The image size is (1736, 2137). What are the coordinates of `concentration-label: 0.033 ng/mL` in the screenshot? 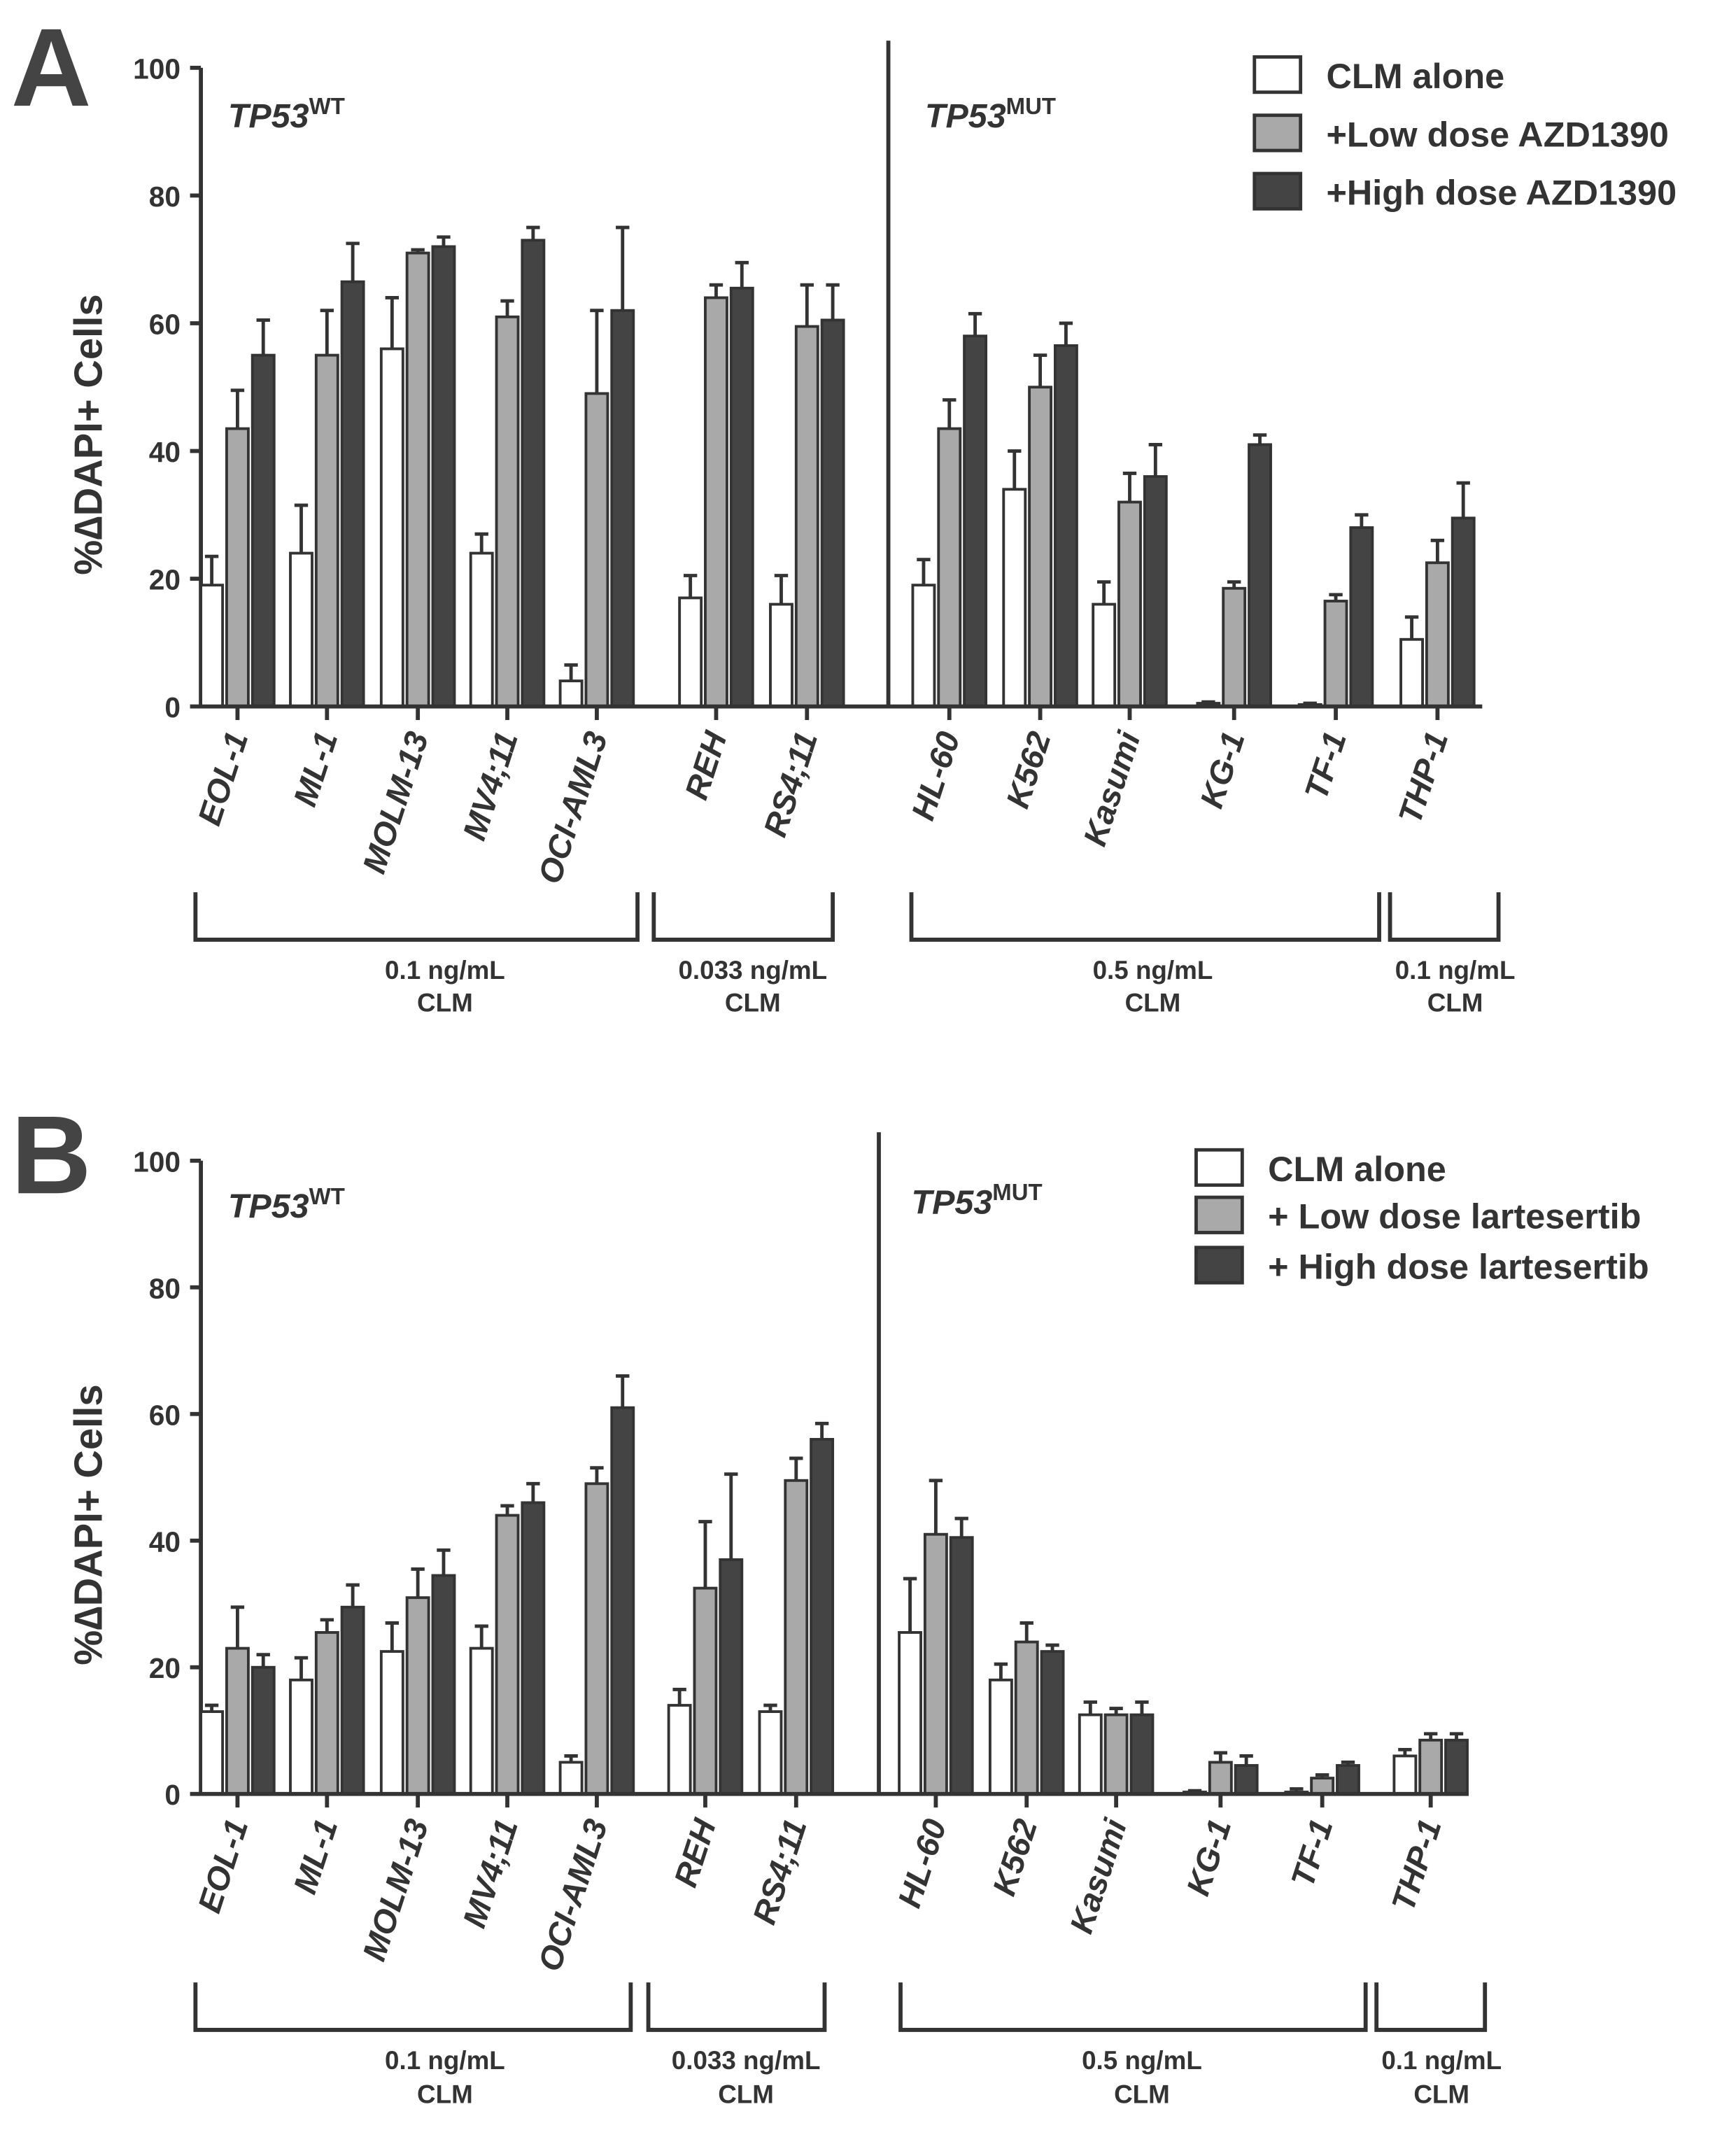 It's located at (746, 2060).